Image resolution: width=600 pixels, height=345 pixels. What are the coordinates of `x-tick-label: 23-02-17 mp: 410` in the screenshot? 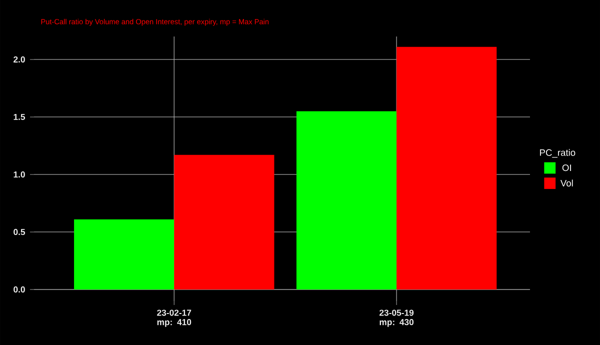 It's located at (174, 318).